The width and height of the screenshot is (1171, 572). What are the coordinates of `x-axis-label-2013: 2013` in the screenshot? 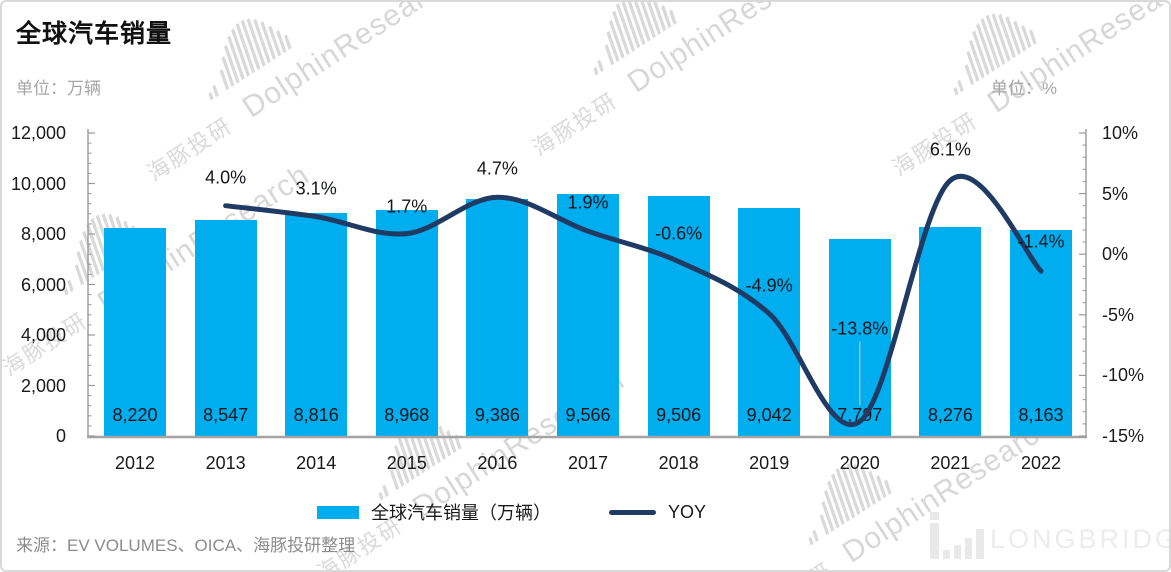 It's located at (225, 463).